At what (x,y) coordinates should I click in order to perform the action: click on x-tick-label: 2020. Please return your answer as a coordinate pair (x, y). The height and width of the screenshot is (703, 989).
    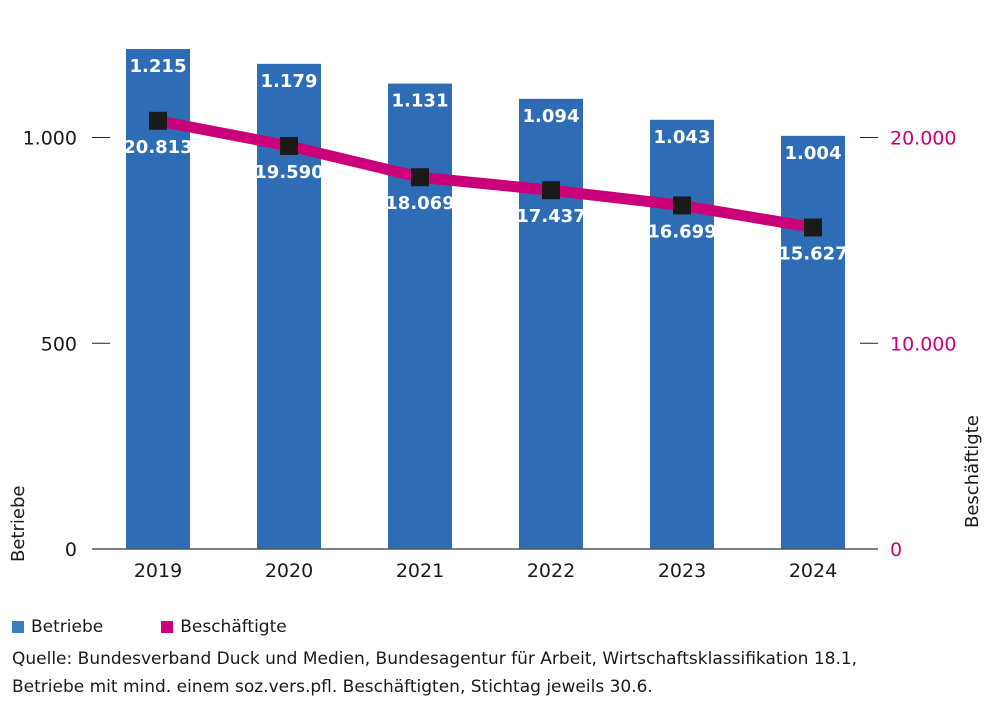
    Looking at the image, I should click on (289, 571).